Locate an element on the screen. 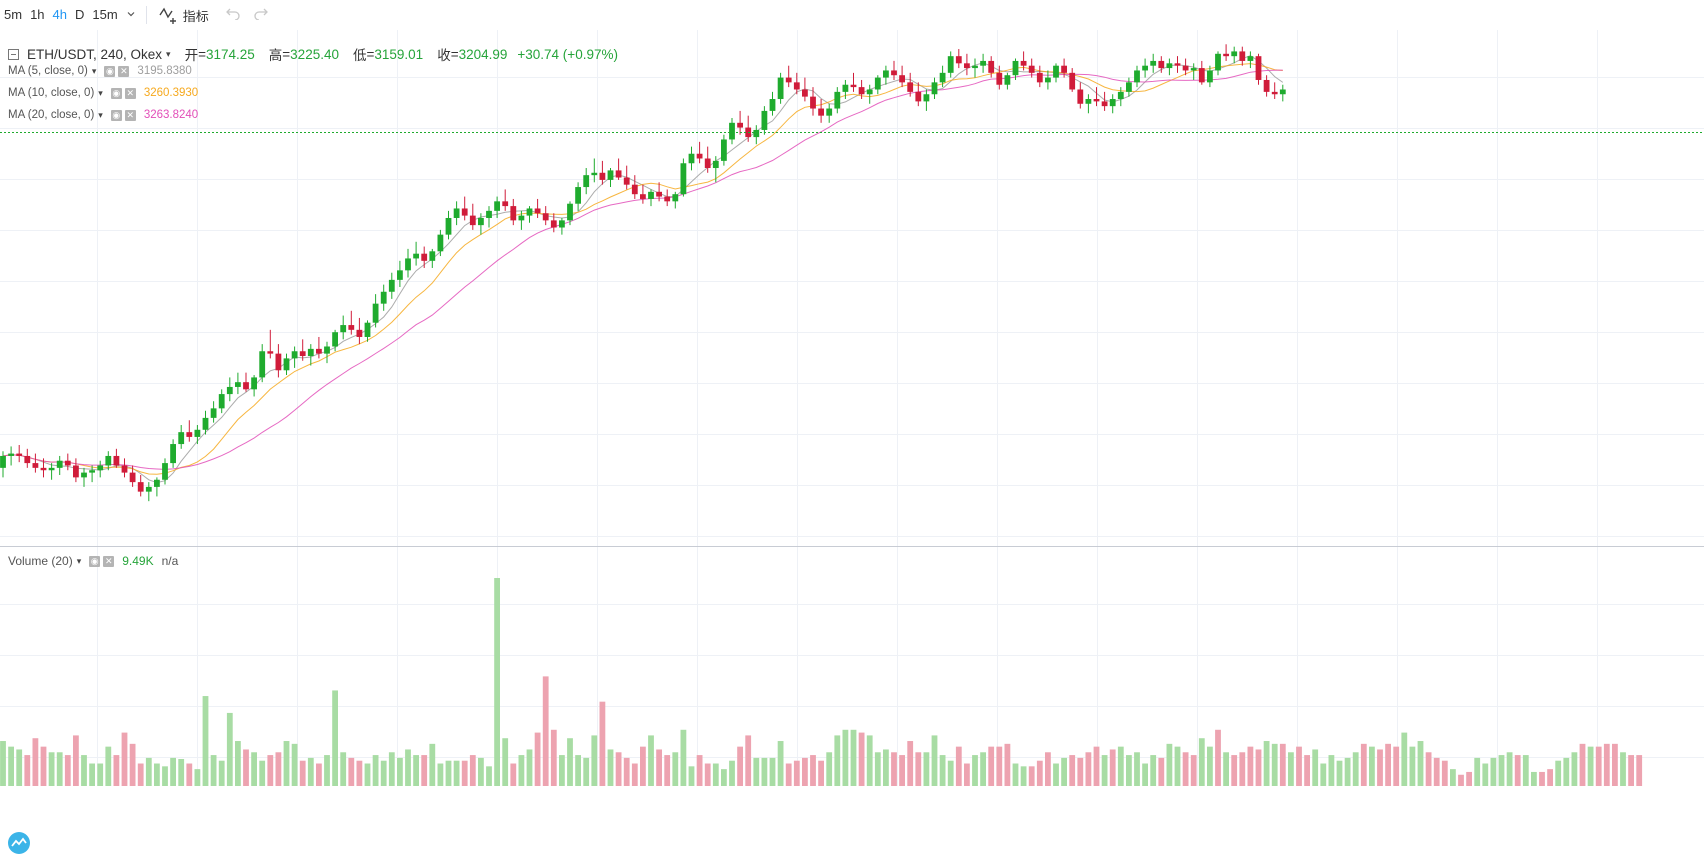  interval-1h: 1h is located at coordinates (37, 14).